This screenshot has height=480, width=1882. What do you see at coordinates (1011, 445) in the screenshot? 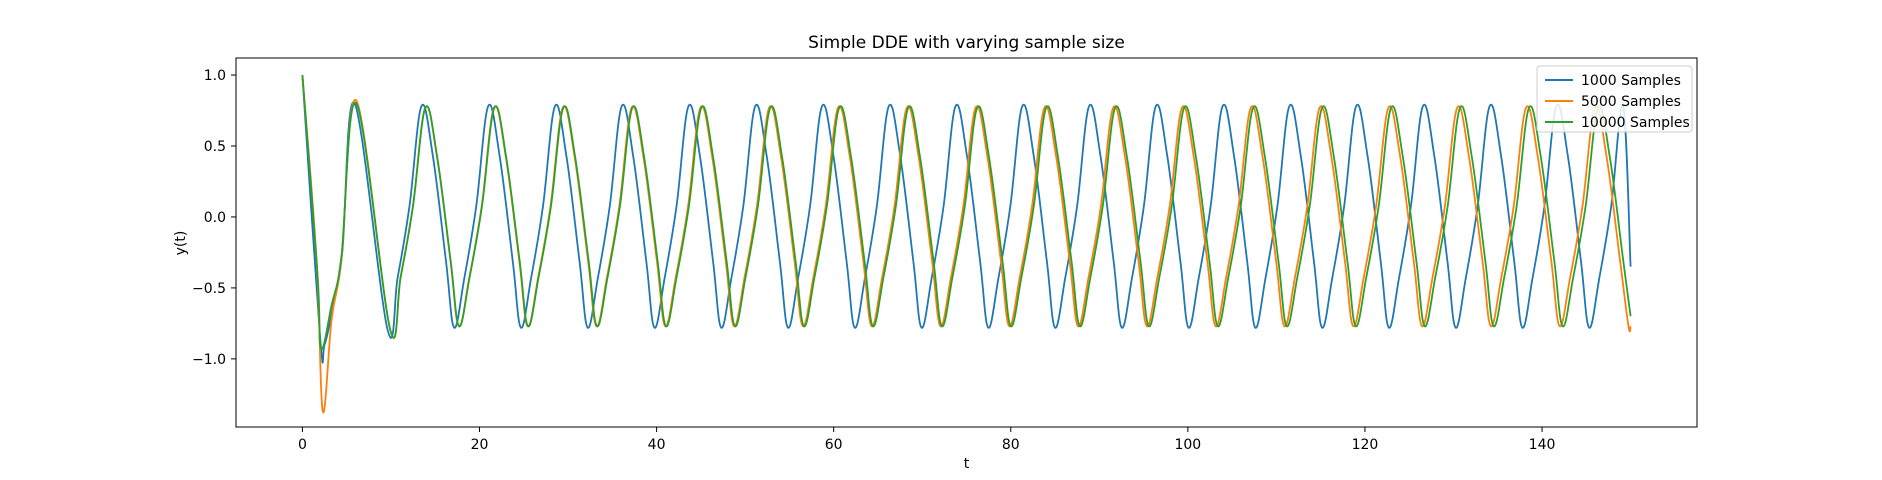
I see `x-tick-label: 80` at bounding box center [1011, 445].